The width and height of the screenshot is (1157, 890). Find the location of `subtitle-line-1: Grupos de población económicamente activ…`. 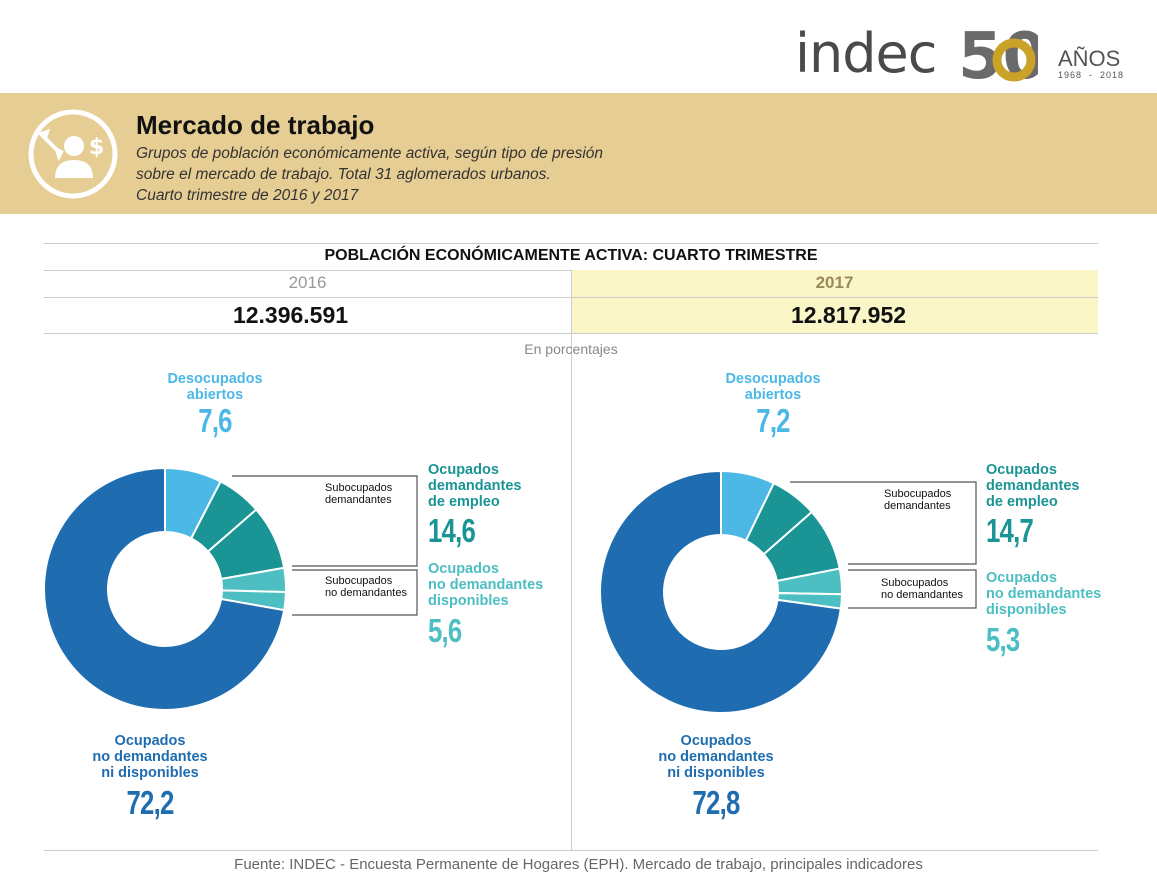

subtitle-line-1: Grupos de población económicamente activ… is located at coordinates (370, 153).